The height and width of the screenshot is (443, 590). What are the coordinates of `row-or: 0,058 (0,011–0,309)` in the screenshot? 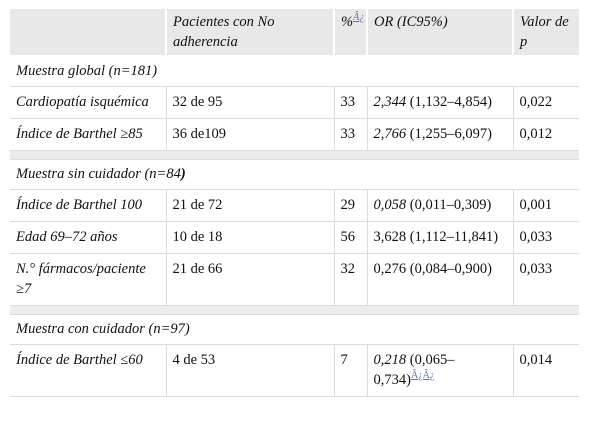 It's located at (440, 205).